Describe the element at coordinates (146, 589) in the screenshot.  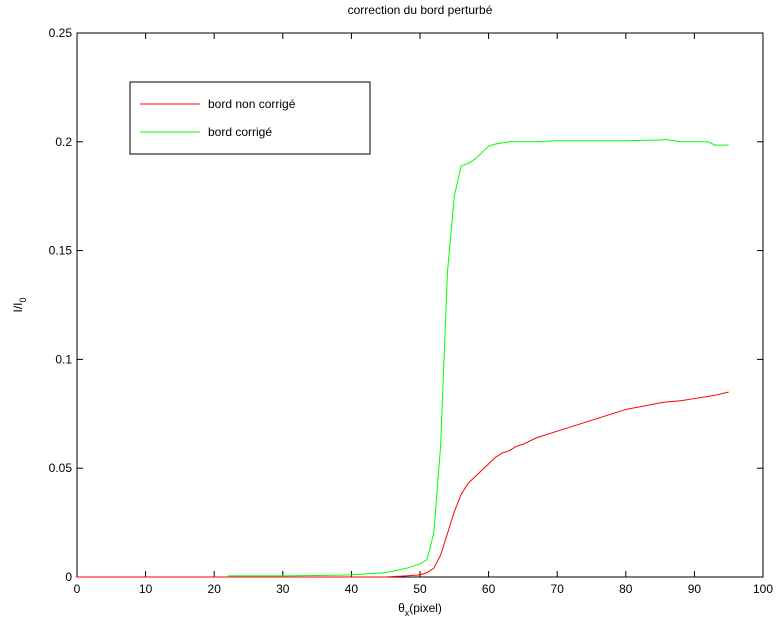
I see `x-tick-label: 10` at that location.